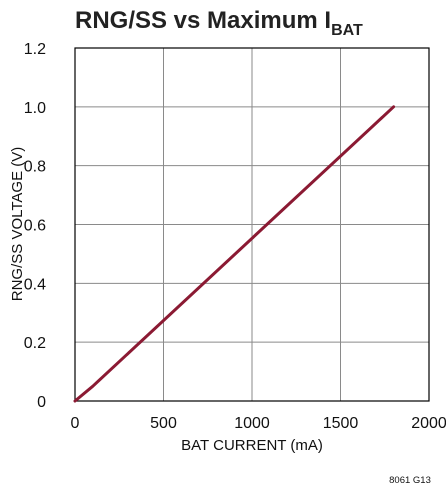  What do you see at coordinates (35, 49) in the screenshot?
I see `y-tick-label: 1.2` at bounding box center [35, 49].